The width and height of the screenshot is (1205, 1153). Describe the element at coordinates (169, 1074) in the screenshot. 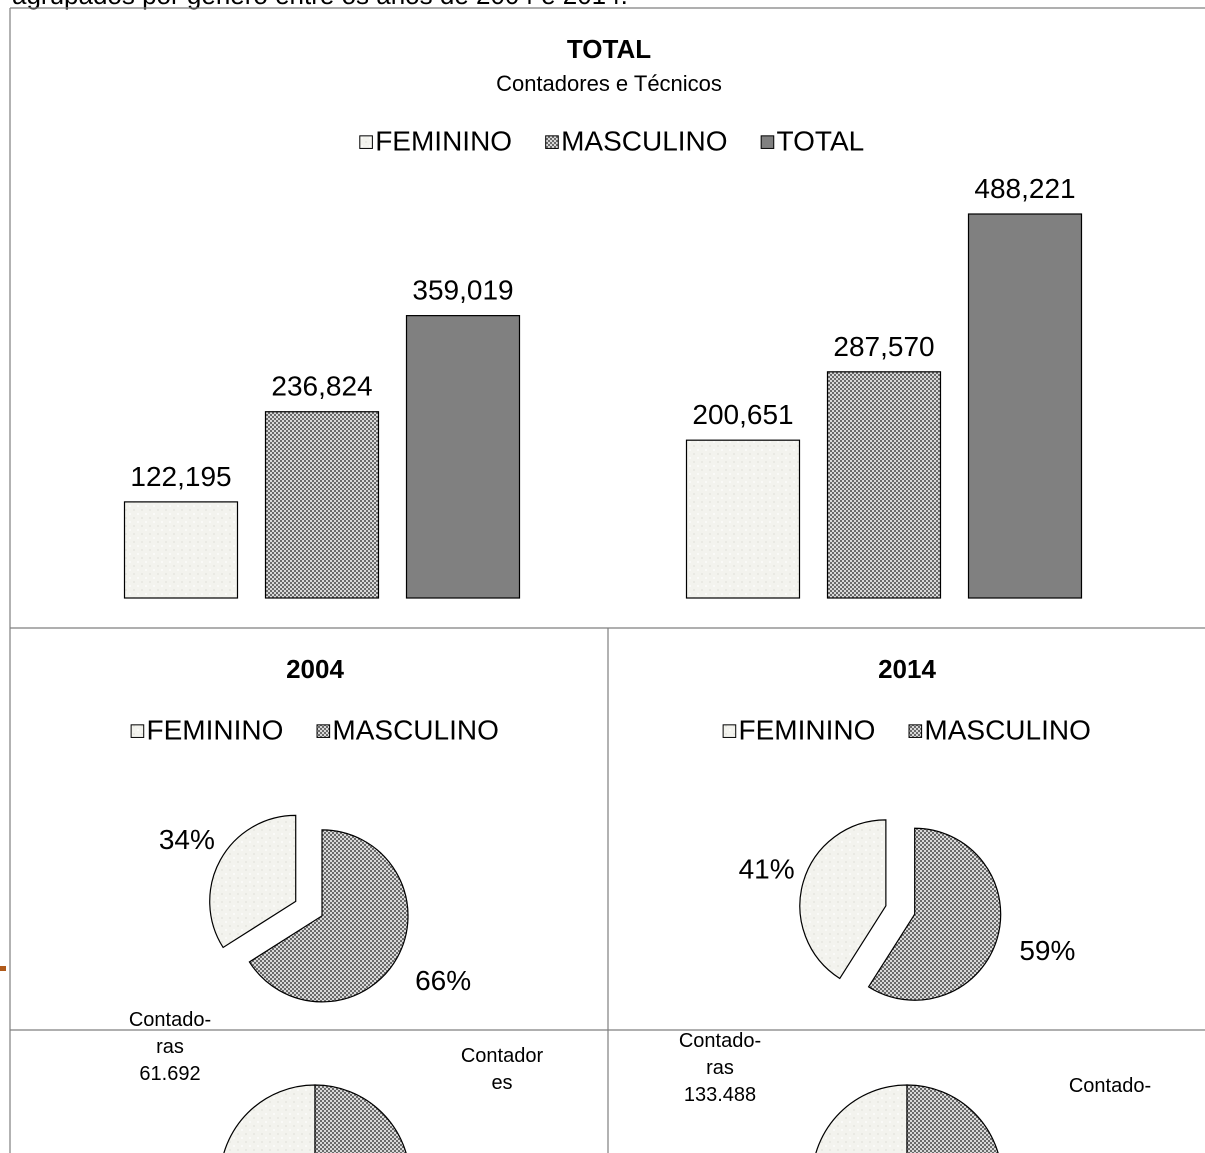

I see `slice-label: 61.692` at that location.